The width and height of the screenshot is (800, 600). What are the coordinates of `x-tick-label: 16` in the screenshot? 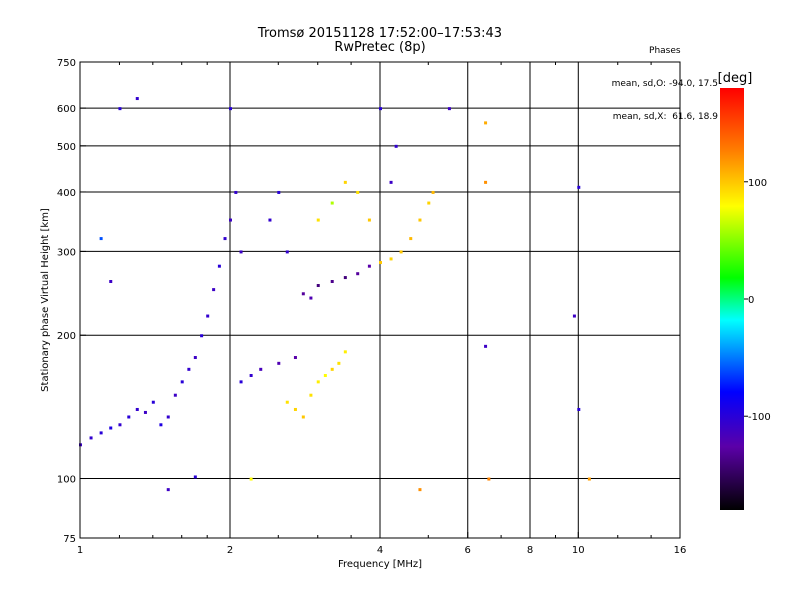 It's located at (680, 550).